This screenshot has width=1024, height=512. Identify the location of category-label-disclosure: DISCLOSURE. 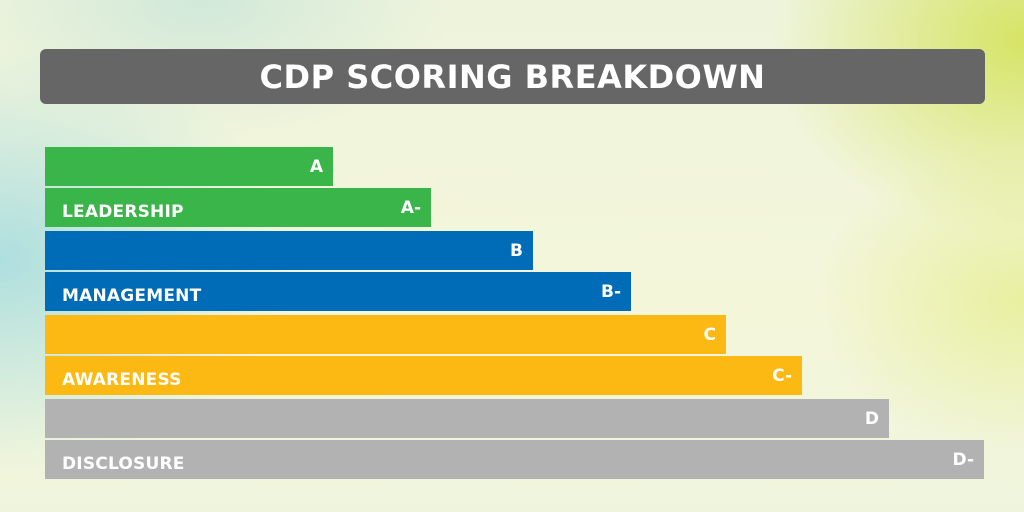
(123, 464).